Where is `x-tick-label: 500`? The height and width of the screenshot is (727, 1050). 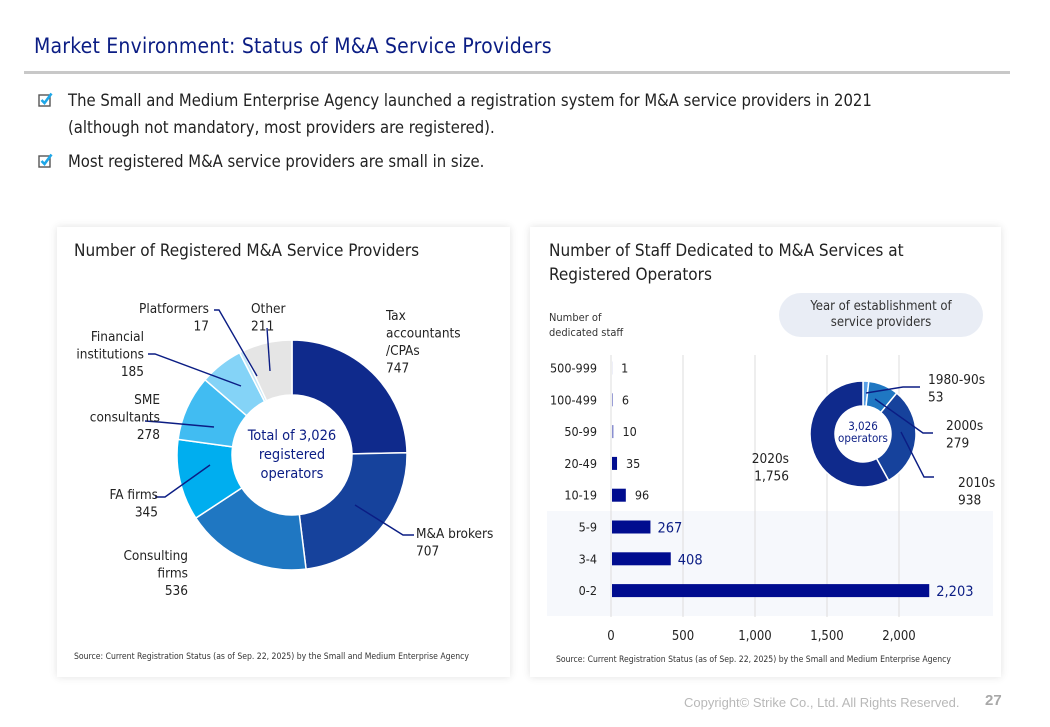 x-tick-label: 500 is located at coordinates (683, 636).